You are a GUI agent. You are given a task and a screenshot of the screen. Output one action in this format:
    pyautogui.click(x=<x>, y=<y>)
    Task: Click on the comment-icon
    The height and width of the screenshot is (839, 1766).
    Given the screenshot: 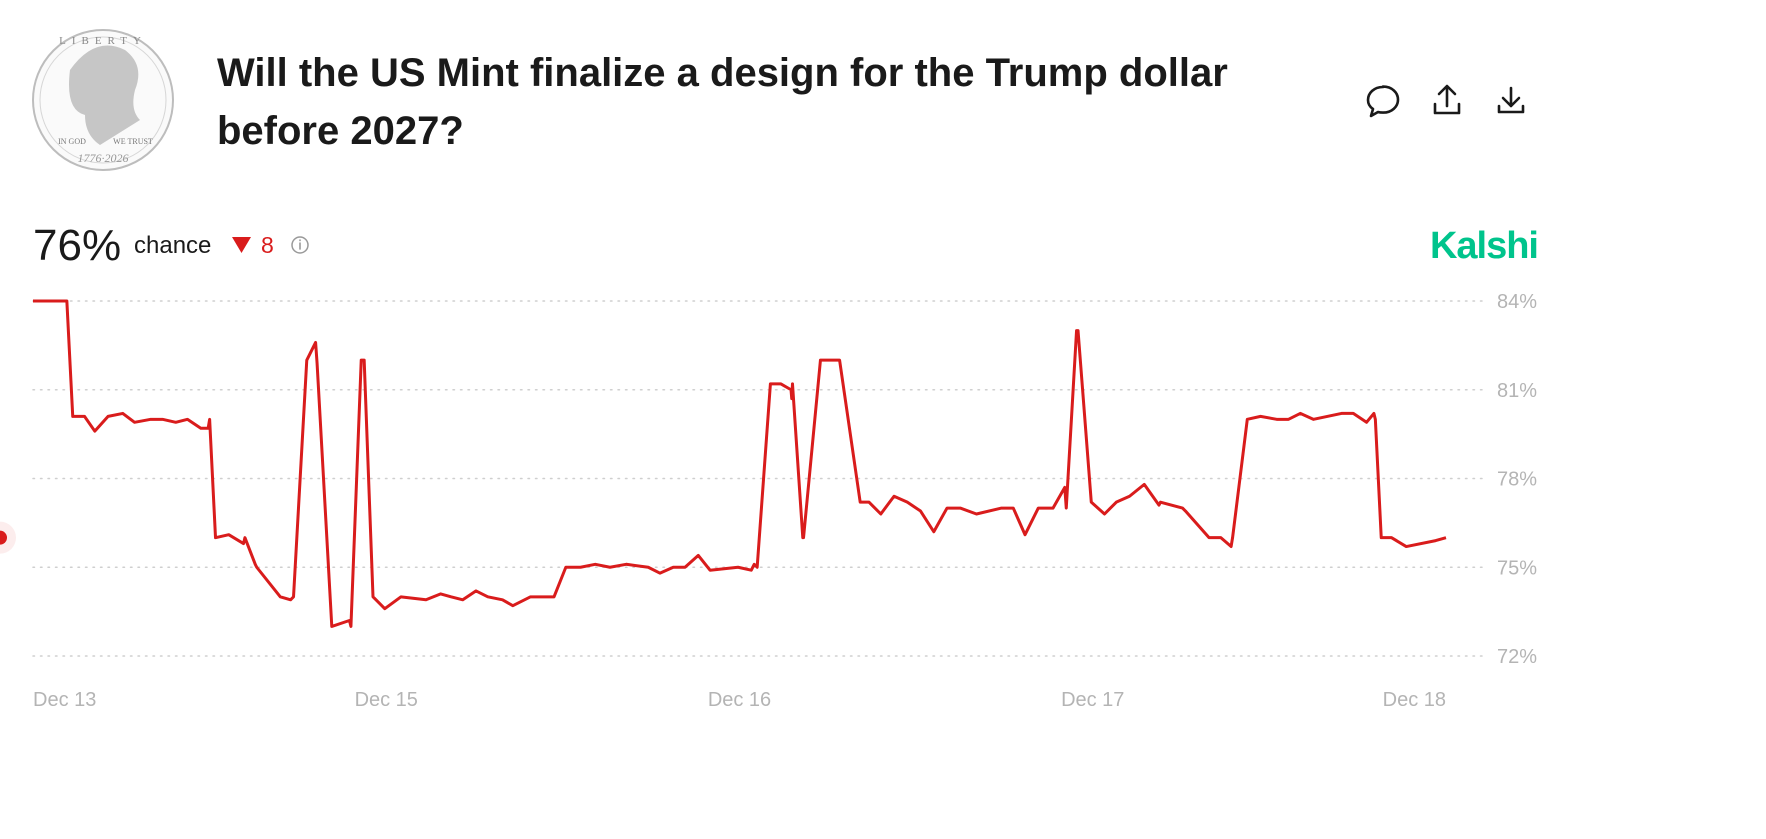 What is the action you would take?
    pyautogui.click(x=1383, y=101)
    